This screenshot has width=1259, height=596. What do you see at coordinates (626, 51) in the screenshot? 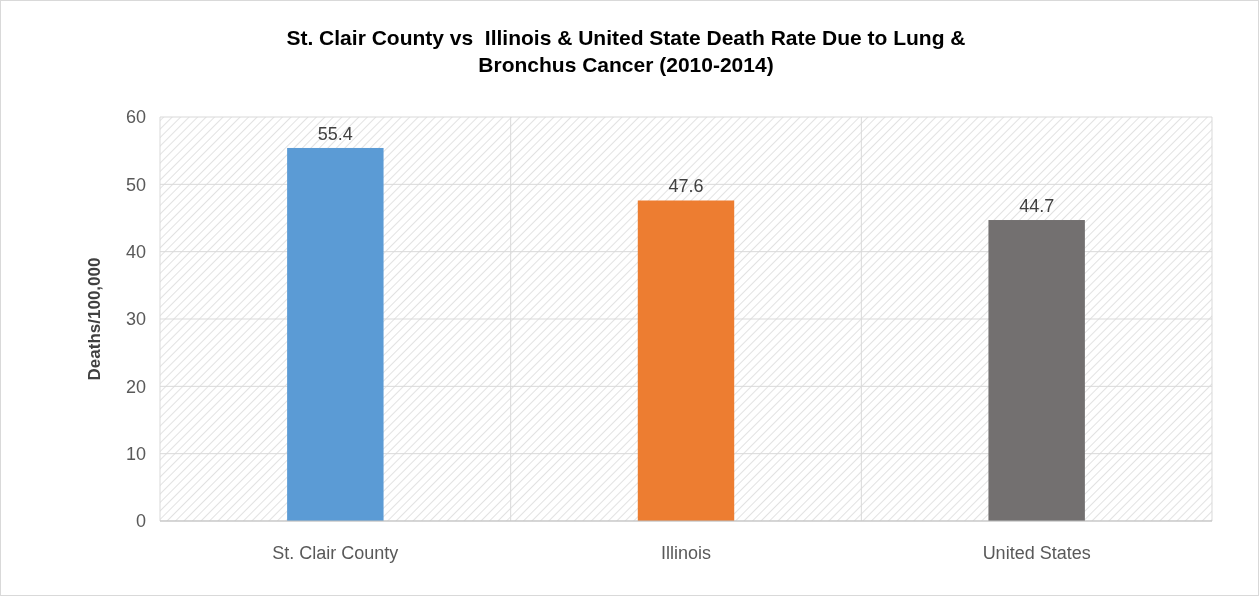
I see `chart-title: St. Clair County vs Illinois & United State Death Rate Due to Lung & Bronchus Cancer (2010-2014)` at bounding box center [626, 51].